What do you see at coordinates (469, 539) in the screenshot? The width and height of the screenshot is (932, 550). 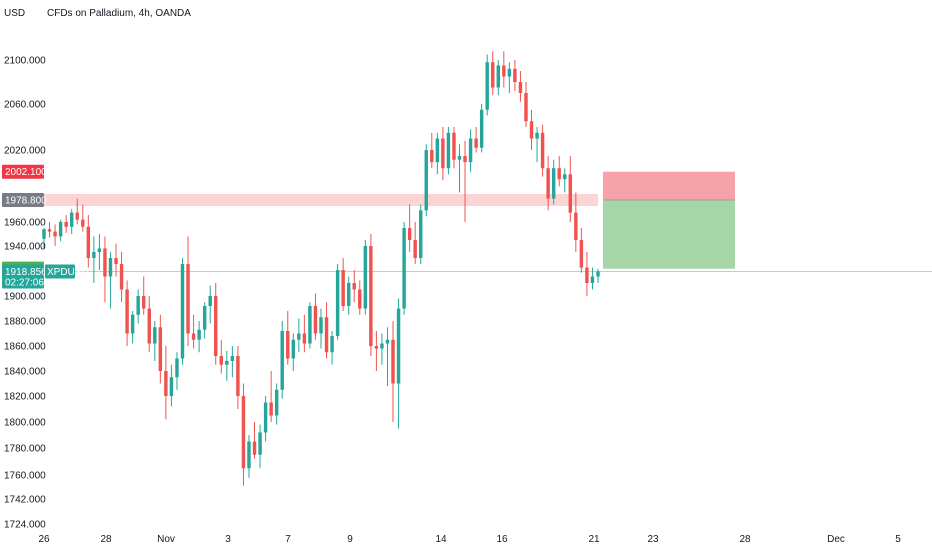 I see `time-axis: 26 28 Nov 3 7 9 14 16 21 23 28 Dec 5` at bounding box center [469, 539].